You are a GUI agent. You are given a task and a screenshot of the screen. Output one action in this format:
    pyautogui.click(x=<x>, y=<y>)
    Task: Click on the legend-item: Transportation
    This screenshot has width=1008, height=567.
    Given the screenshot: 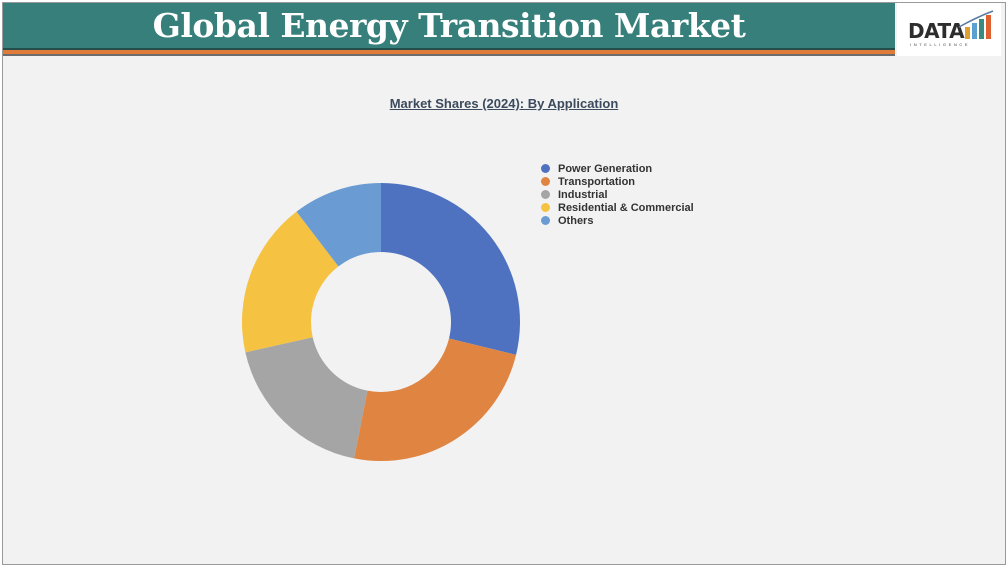 What is the action you would take?
    pyautogui.click(x=617, y=181)
    